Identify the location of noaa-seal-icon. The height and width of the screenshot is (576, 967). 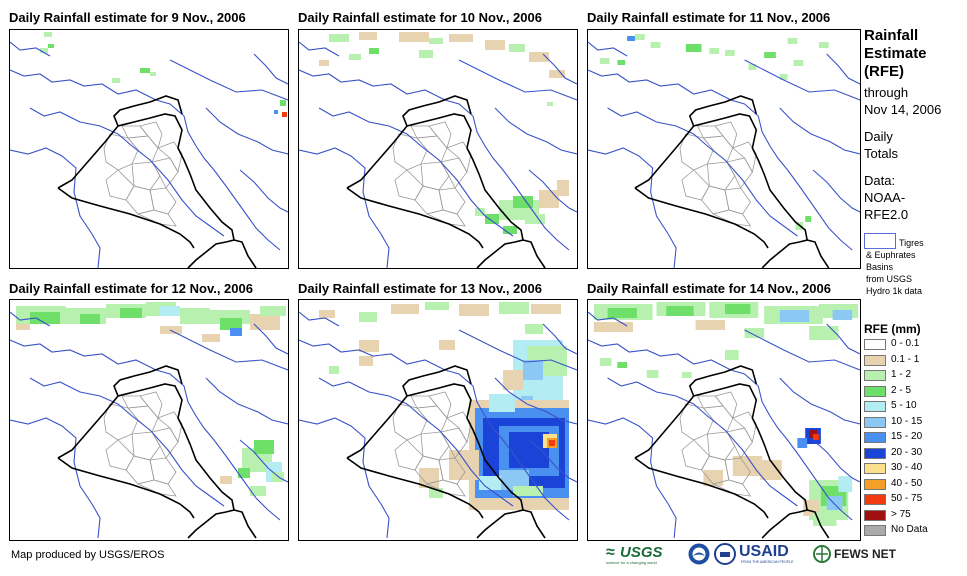
(699, 554).